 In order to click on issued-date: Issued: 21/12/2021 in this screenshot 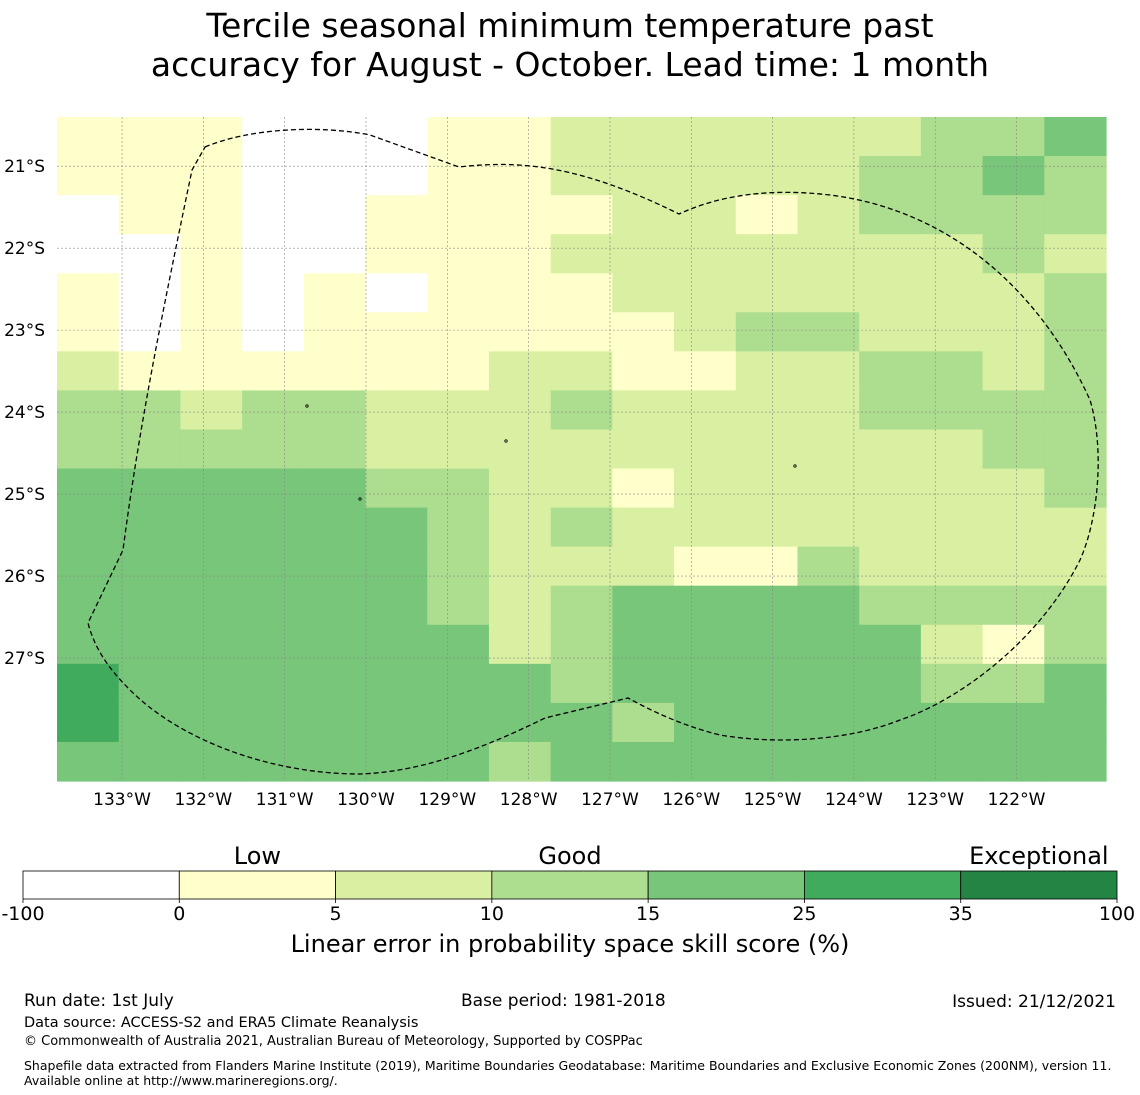, I will do `click(1034, 1002)`.